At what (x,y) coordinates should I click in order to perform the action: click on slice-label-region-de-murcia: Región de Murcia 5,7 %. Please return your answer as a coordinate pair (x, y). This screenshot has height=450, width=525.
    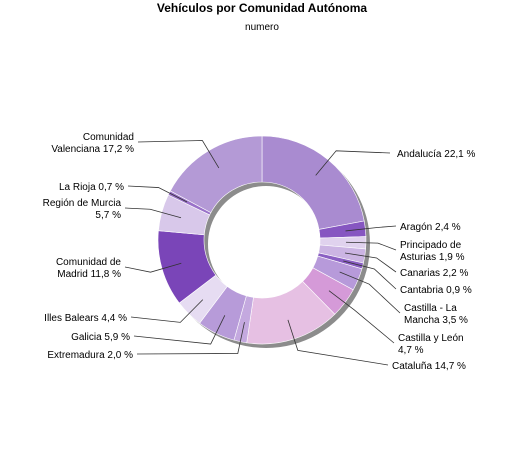
    Looking at the image, I should click on (82, 209).